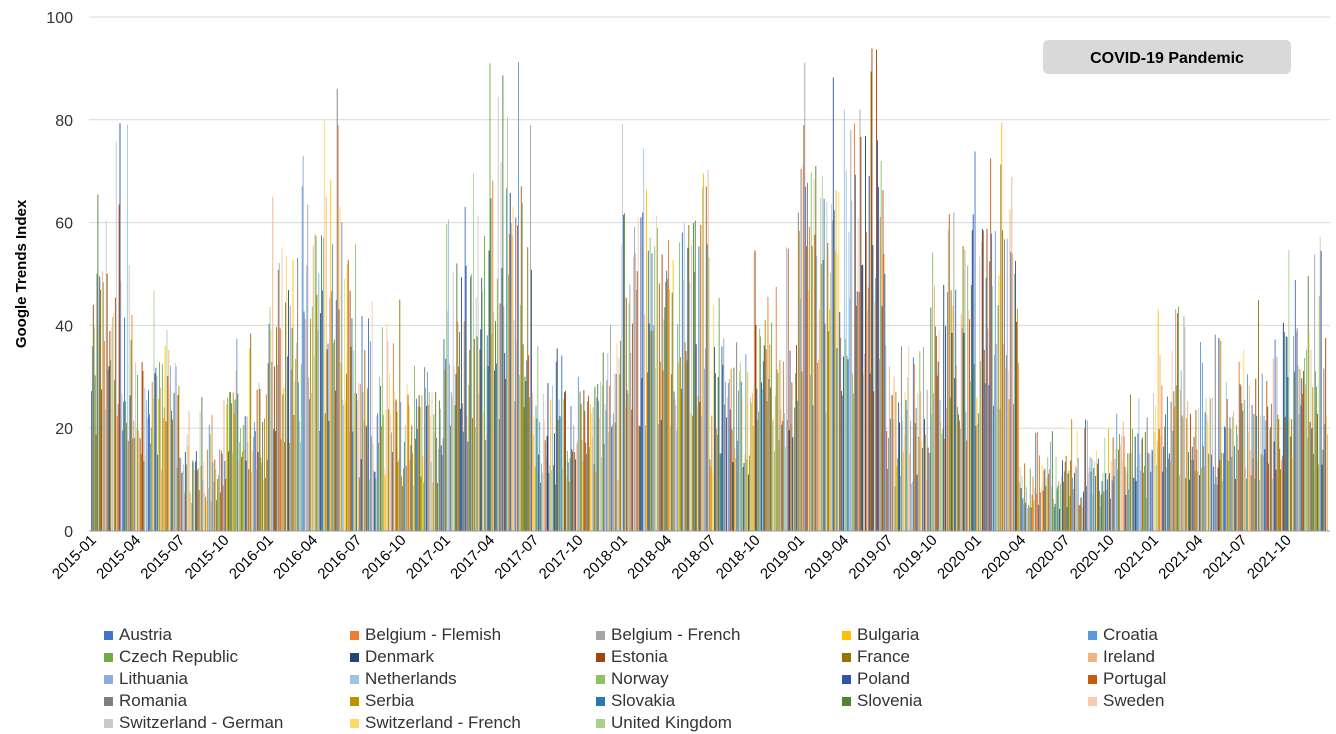 Image resolution: width=1336 pixels, height=734 pixels. I want to click on legend-item: Slovakia, so click(719, 701).